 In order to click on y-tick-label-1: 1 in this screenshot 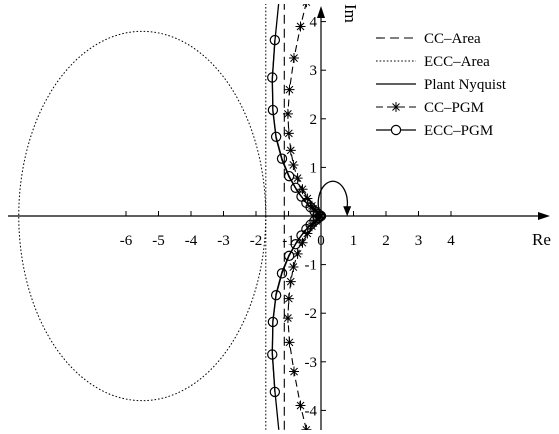, I will do `click(314, 168)`.